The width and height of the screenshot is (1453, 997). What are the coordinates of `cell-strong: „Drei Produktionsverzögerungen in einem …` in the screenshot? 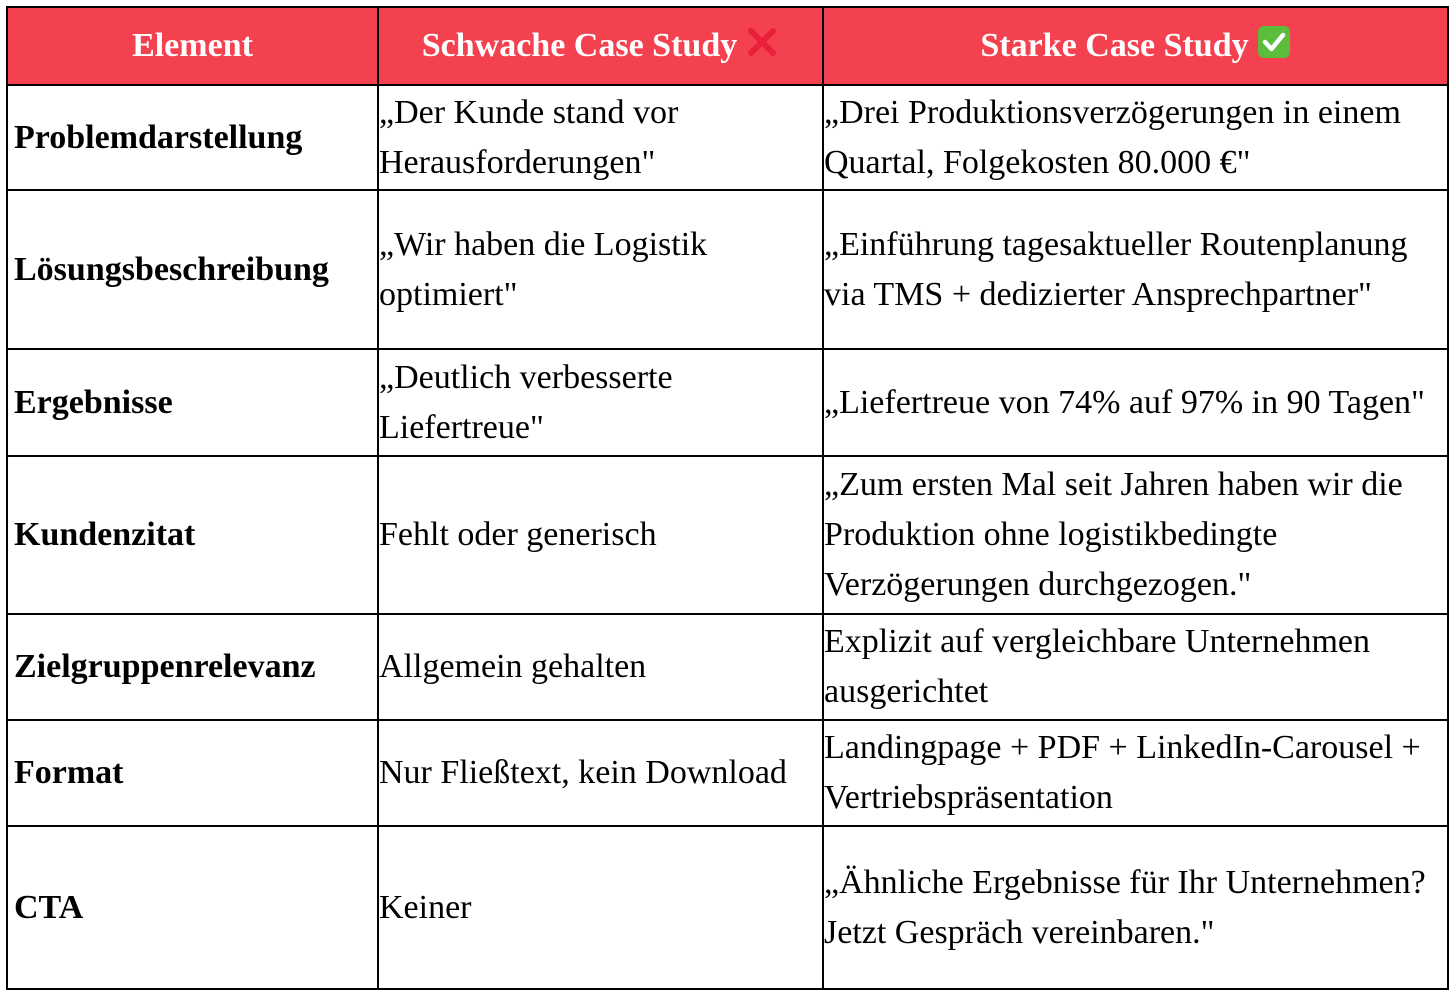 It's located at (1135, 137).